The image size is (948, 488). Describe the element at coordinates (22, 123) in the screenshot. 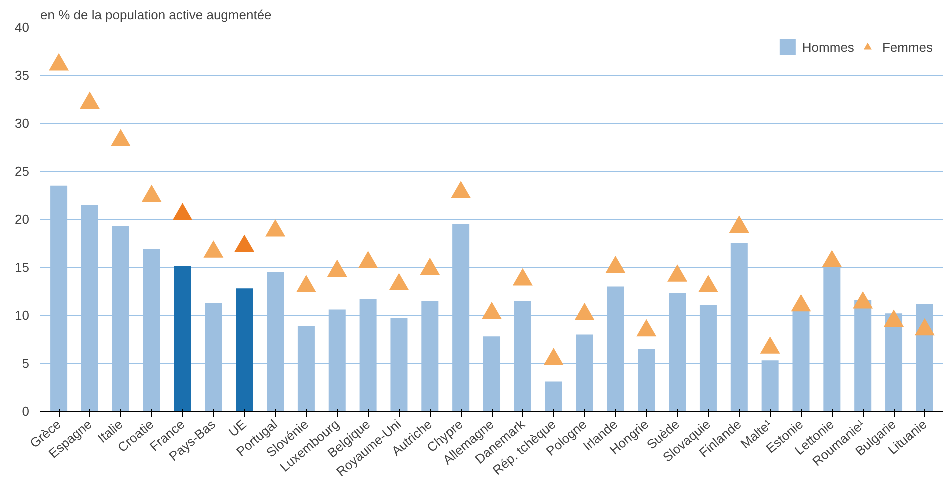

I see `y-tick-label: 30` at that location.